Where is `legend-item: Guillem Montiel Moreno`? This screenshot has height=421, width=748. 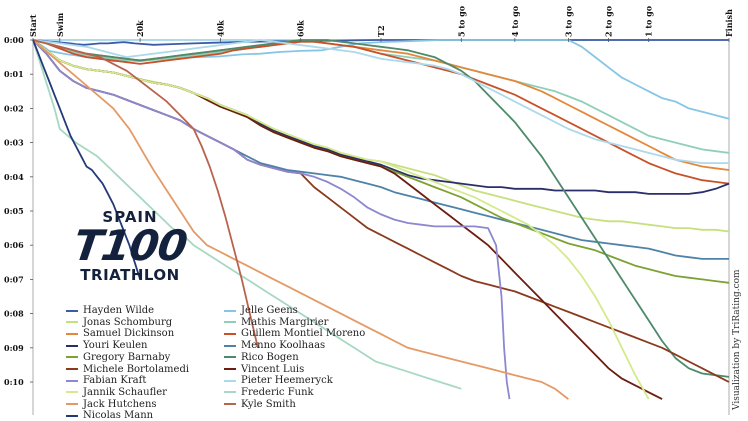
legend-item: Guillem Montiel Moreno is located at coordinates (294, 333).